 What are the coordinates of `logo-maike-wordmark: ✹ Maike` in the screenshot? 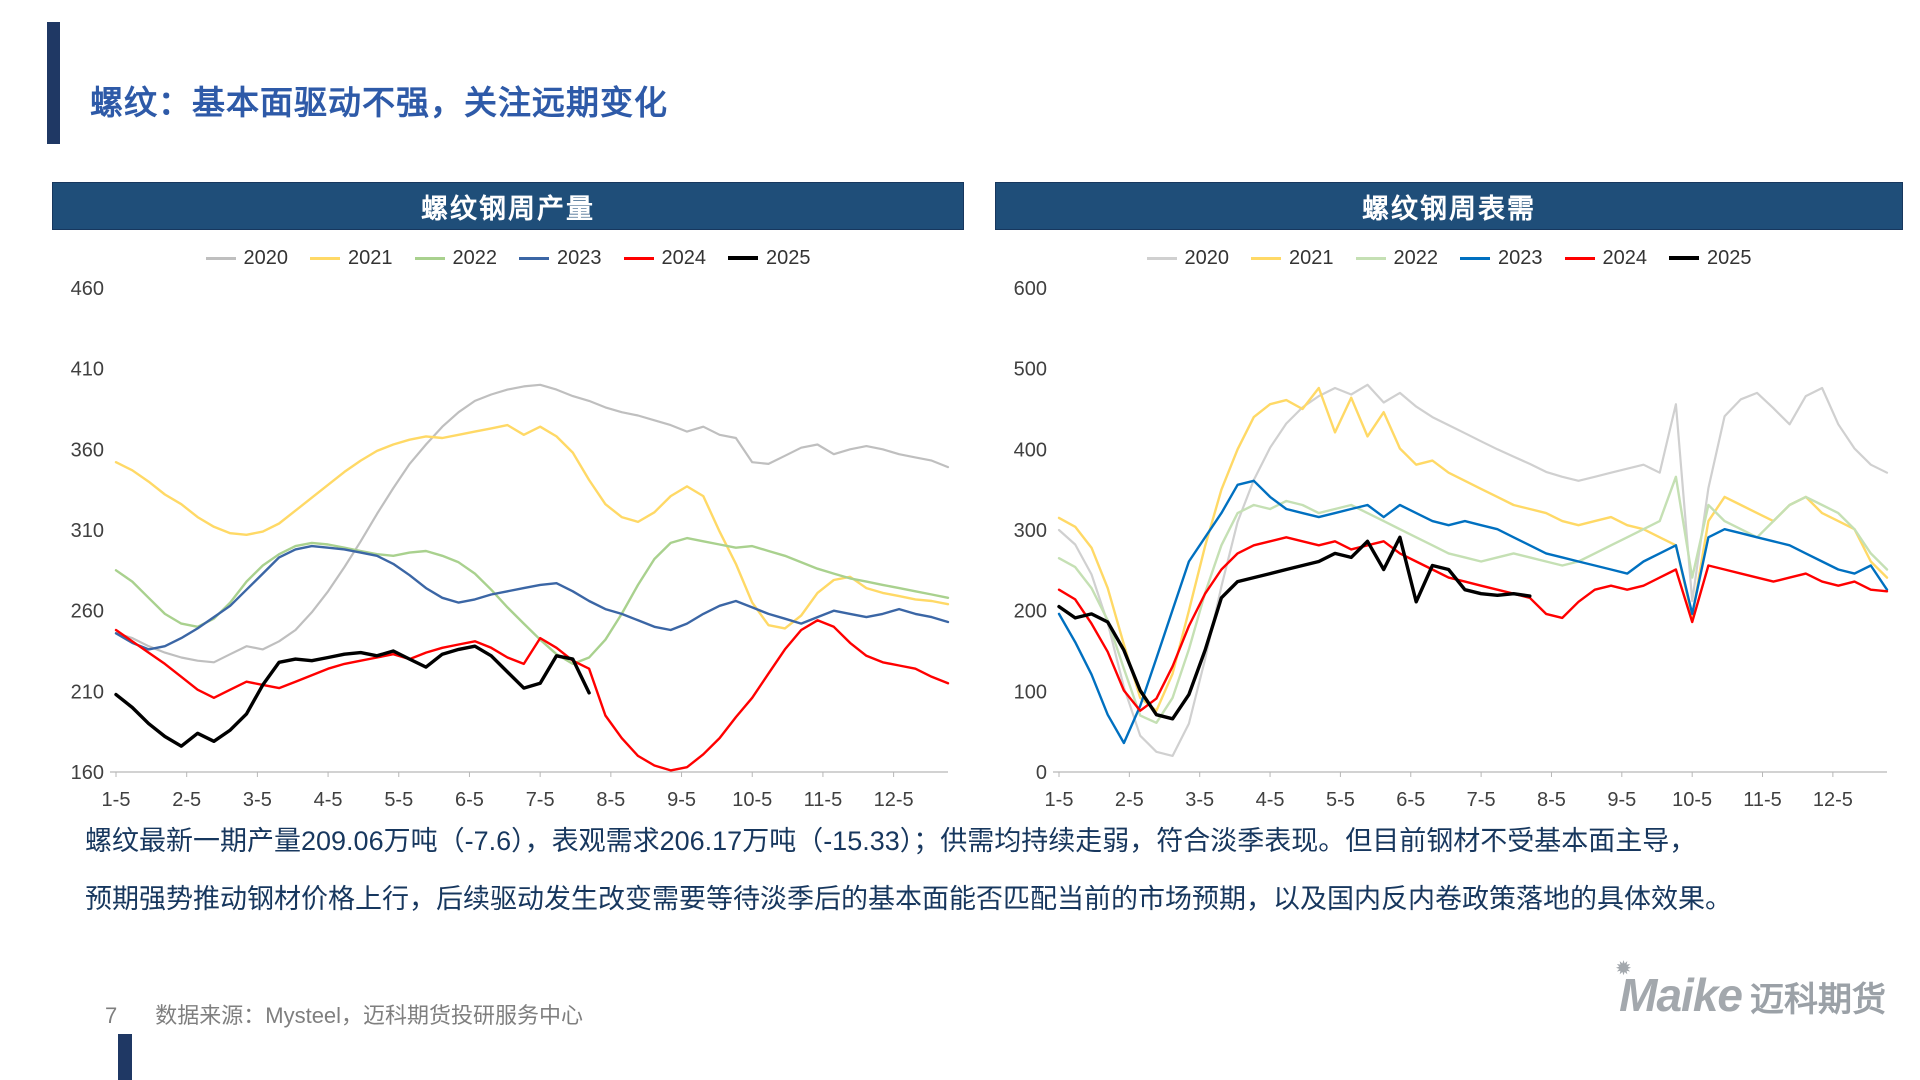 It's located at (1679, 990).